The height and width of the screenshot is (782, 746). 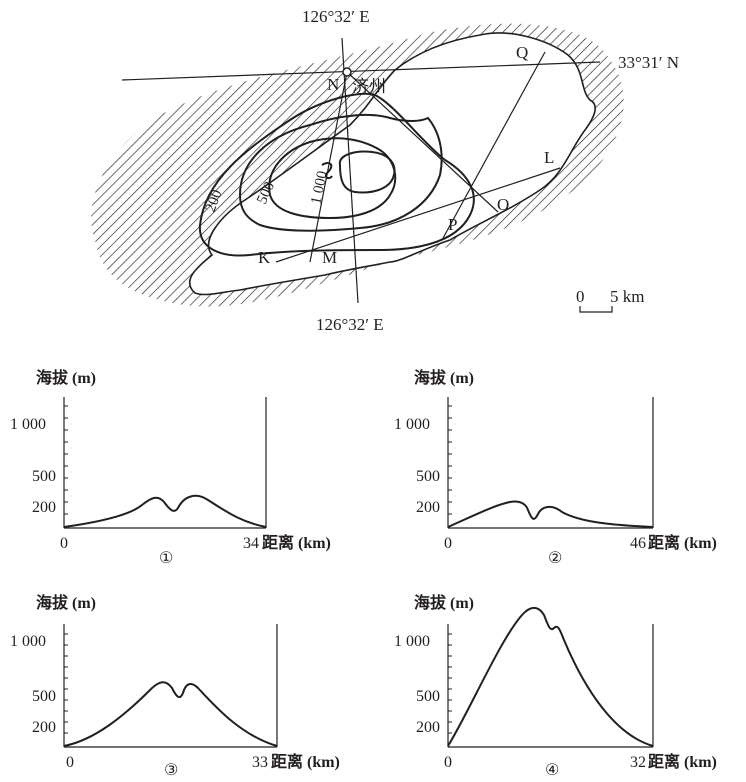 What do you see at coordinates (444, 377) in the screenshot?
I see `profile-2-ylabel: 海拔 (m)` at bounding box center [444, 377].